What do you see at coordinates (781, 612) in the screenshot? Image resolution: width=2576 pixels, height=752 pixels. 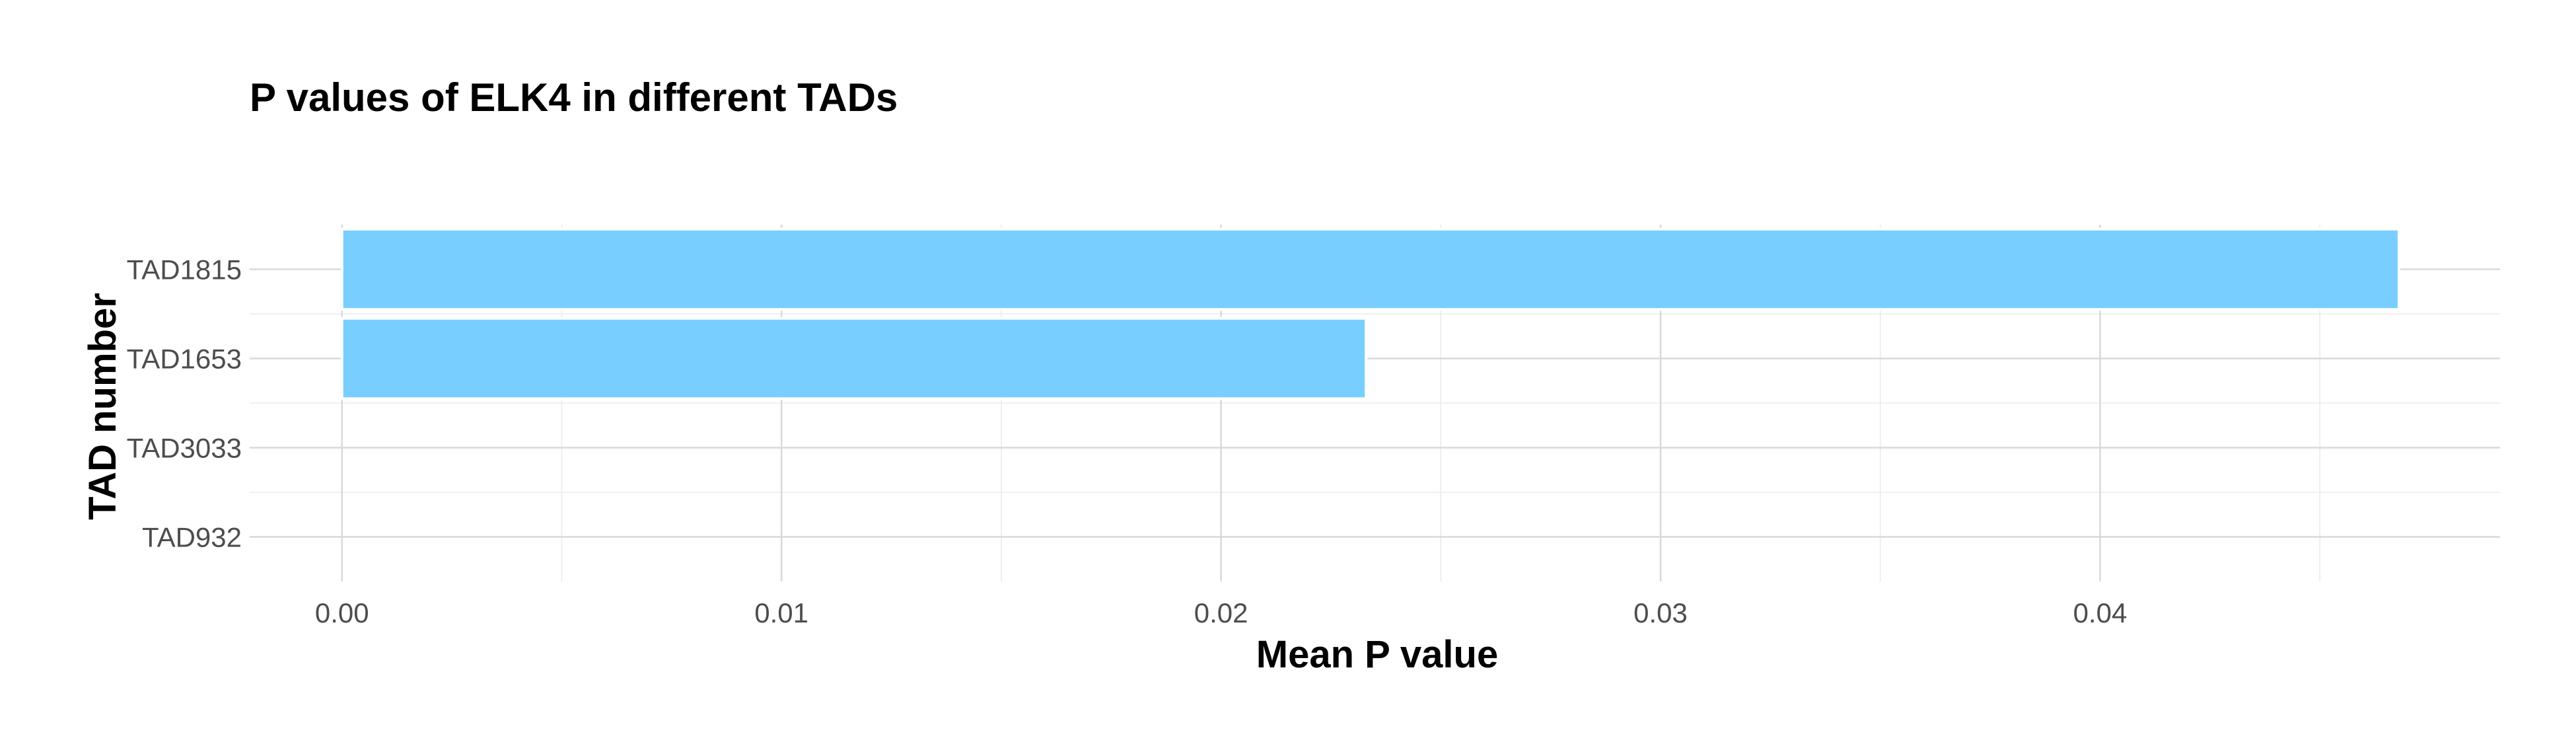 I see `x-tick-label: 0.01` at bounding box center [781, 612].